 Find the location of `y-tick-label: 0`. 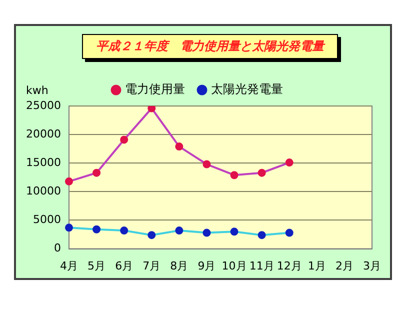

y-tick-label: 0 is located at coordinates (57, 248).